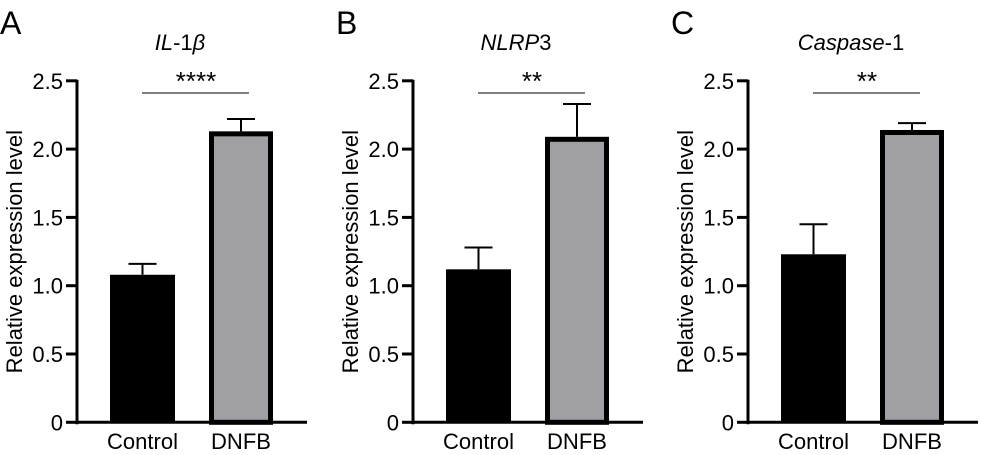 The width and height of the screenshot is (981, 455). I want to click on title-part: NLRP, so click(510, 42).